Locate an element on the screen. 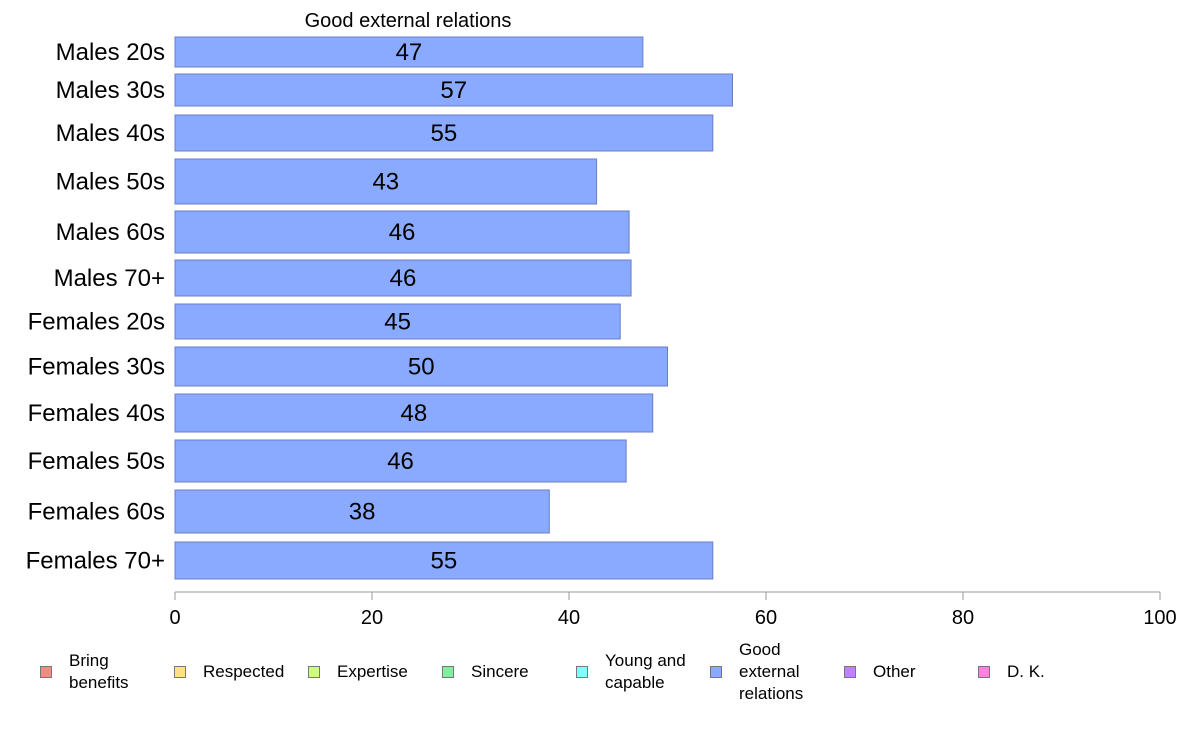 This screenshot has height=736, width=1188. category-label: Females 40s is located at coordinates (96, 413).